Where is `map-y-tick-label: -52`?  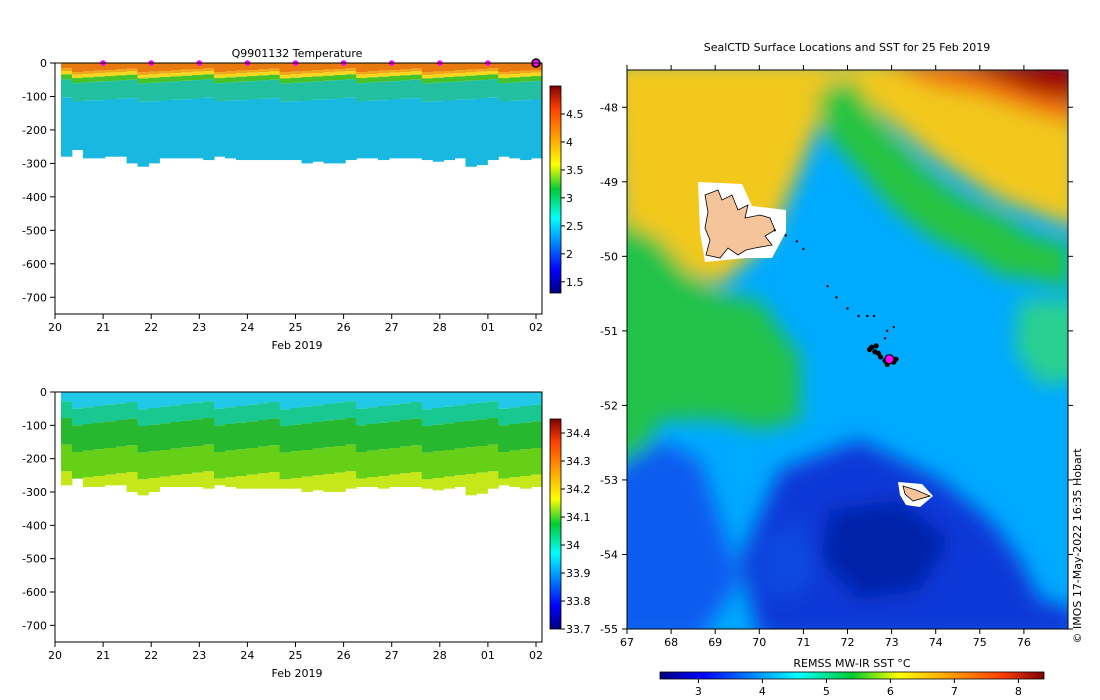
map-y-tick-label: -52 is located at coordinates (609, 405).